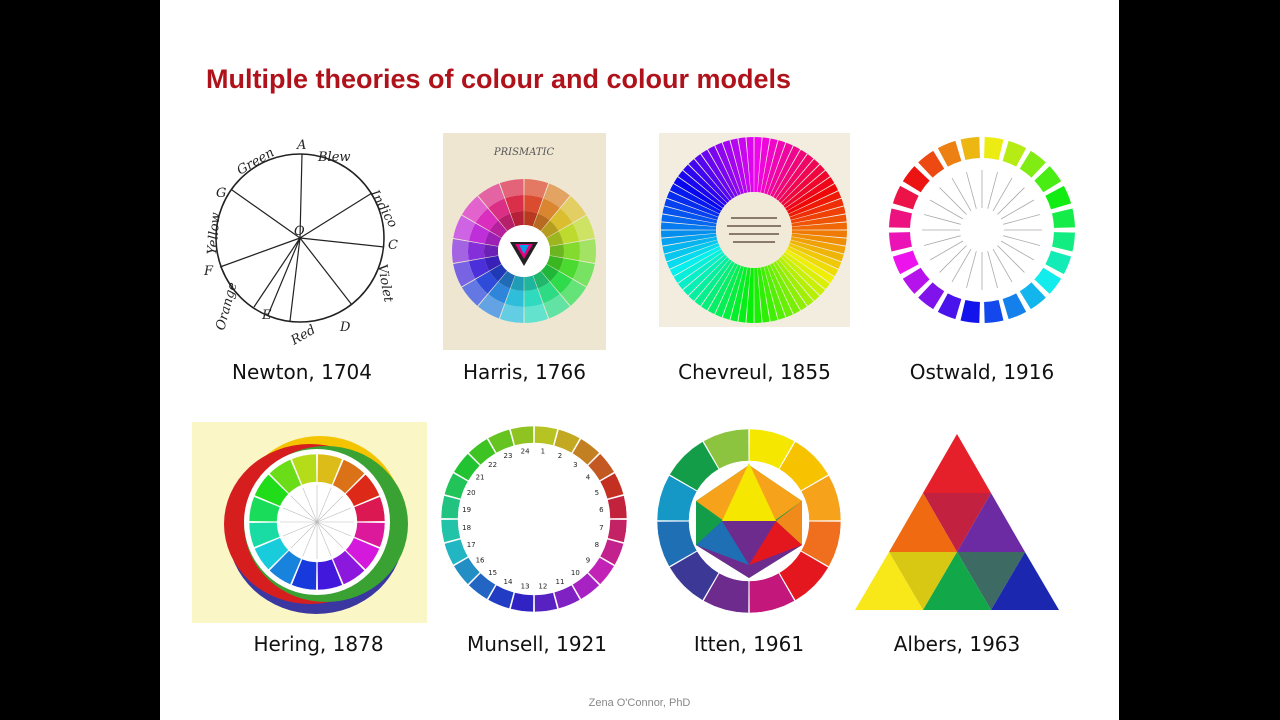  What do you see at coordinates (982, 372) in the screenshot?
I see `caption-ostwald: Ostwald, 1916` at bounding box center [982, 372].